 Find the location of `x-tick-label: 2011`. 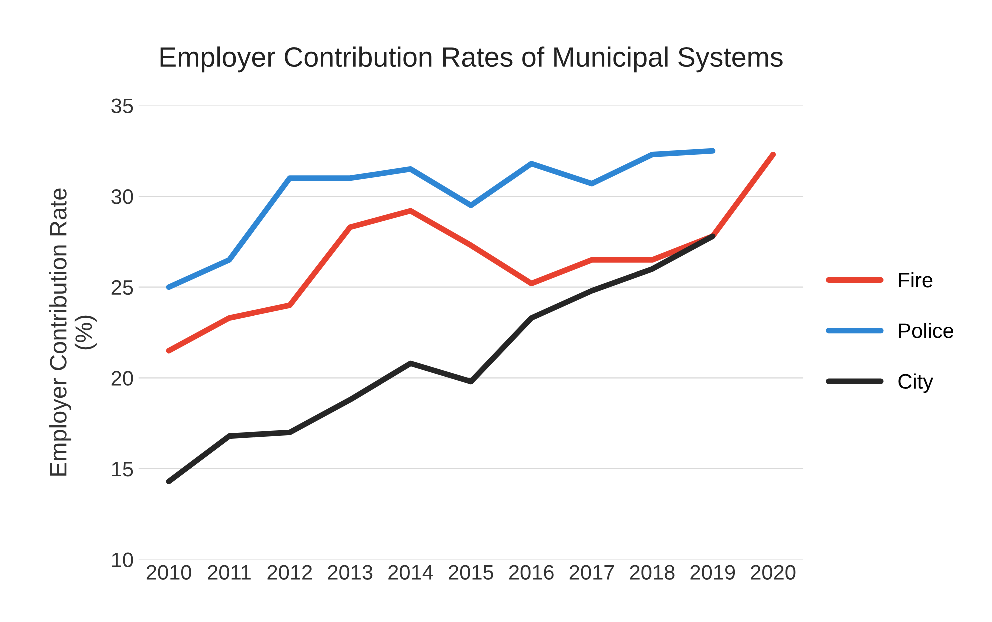

x-tick-label: 2011 is located at coordinates (229, 572).